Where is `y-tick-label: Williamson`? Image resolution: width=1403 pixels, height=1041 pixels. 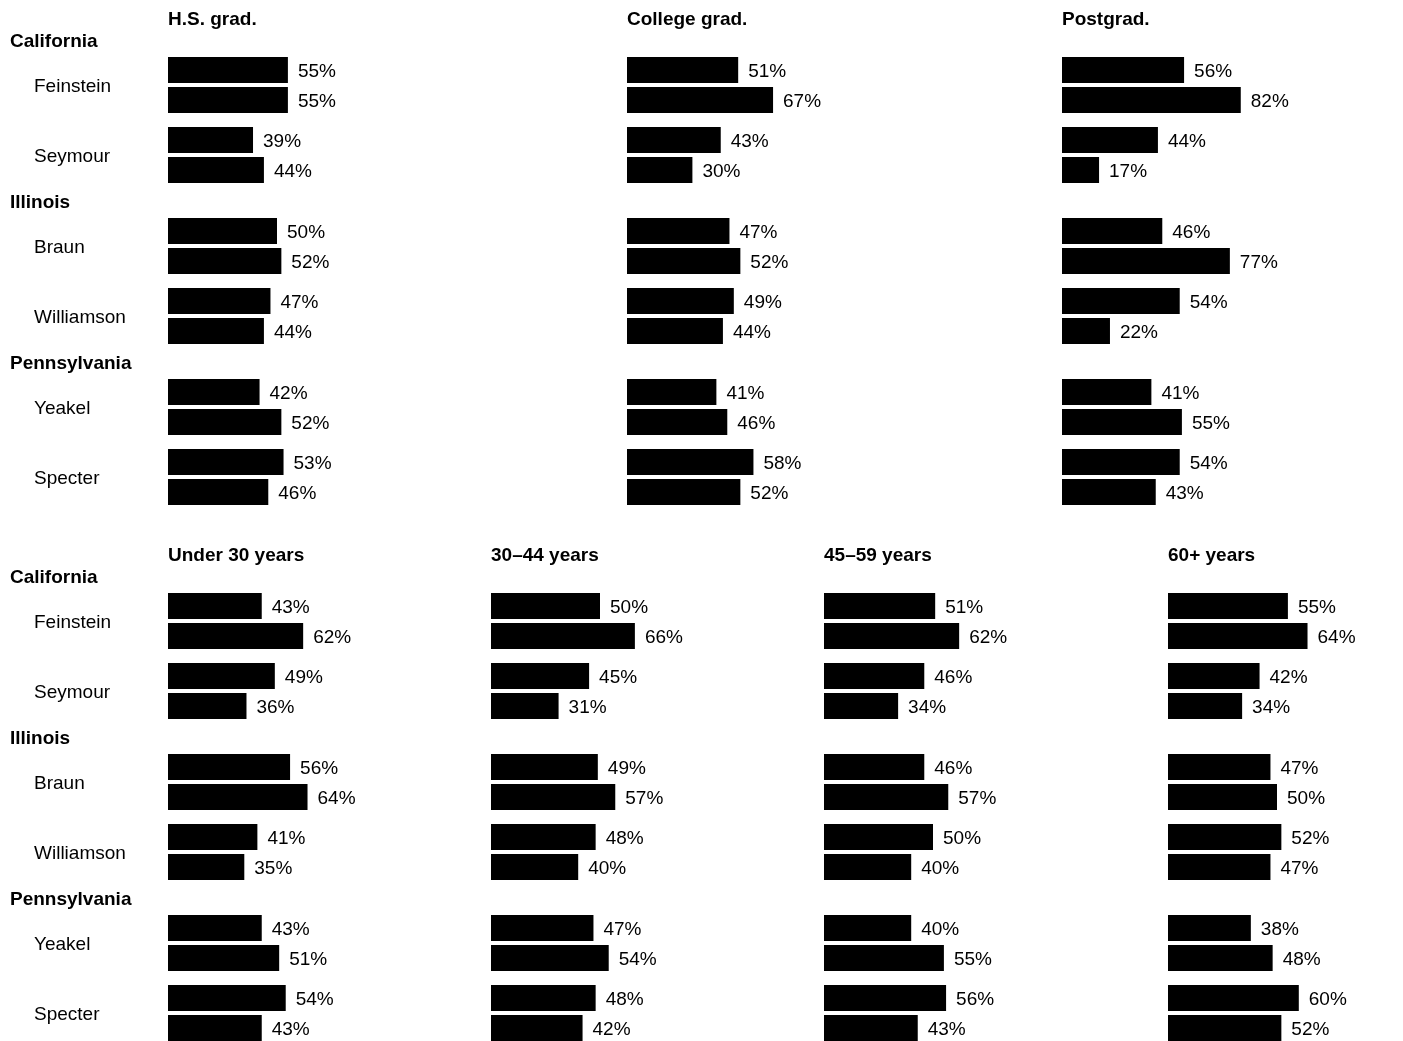
y-tick-label: Williamson is located at coordinates (80, 852).